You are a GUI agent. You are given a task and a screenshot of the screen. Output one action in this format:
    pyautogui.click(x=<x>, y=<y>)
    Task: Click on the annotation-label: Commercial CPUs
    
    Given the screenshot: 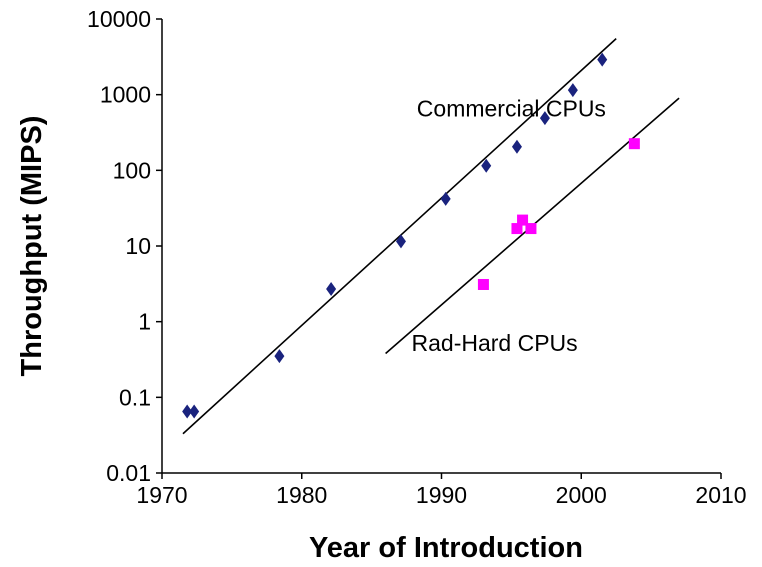 What is the action you would take?
    pyautogui.click(x=511, y=109)
    